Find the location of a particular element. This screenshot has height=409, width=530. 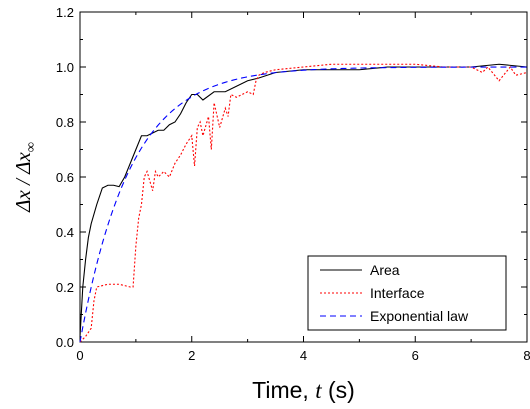

x-tick-label: 2 is located at coordinates (191, 355).